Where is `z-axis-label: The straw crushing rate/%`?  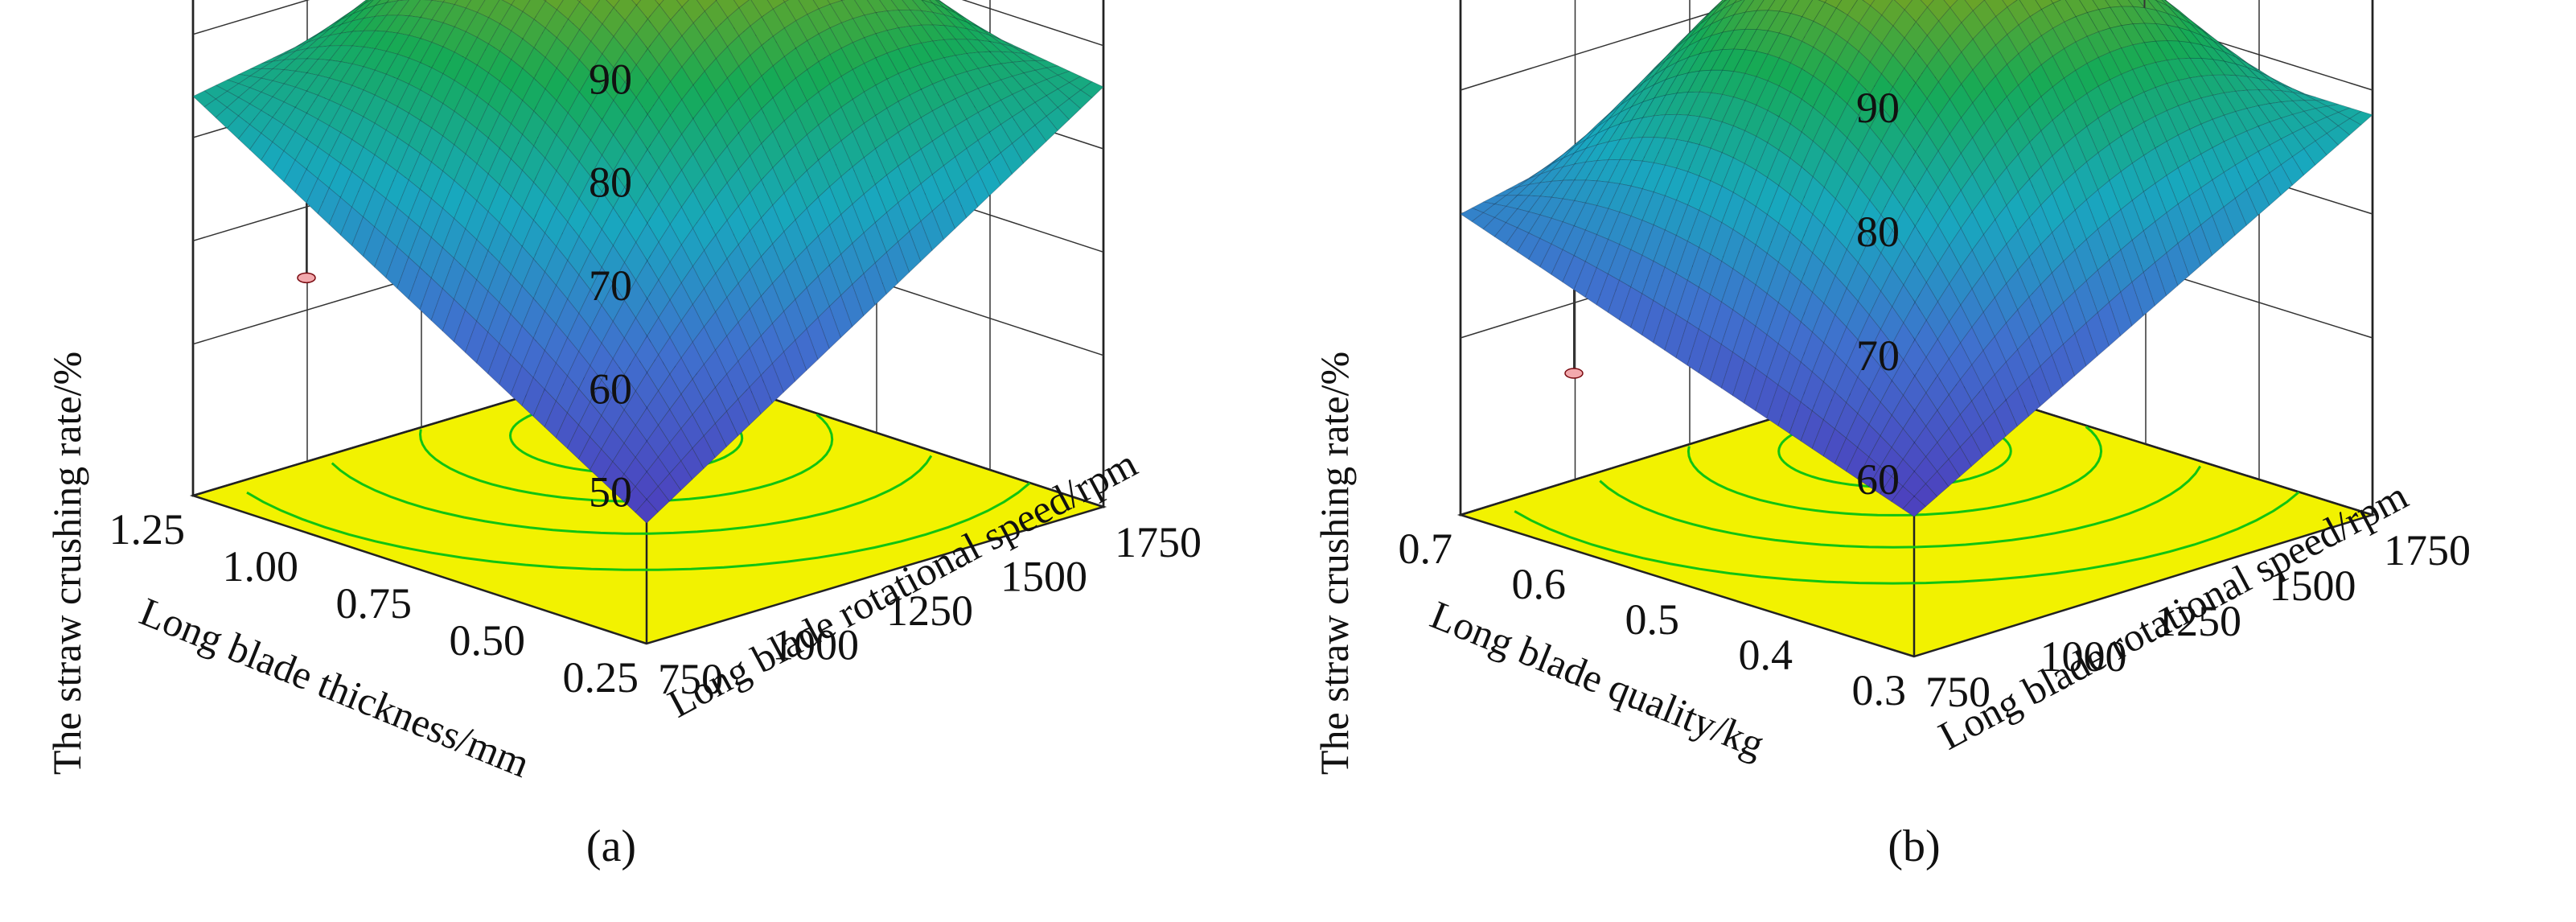 z-axis-label: The straw crushing rate/% is located at coordinates (66, 563).